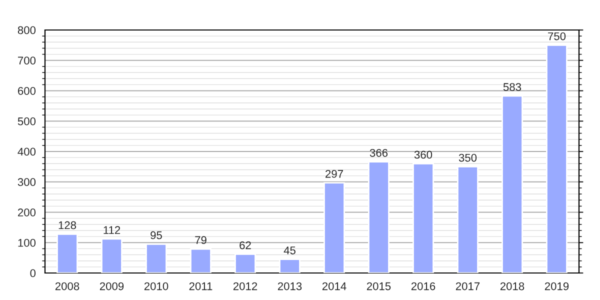 Image resolution: width=600 pixels, height=300 pixels. I want to click on data-label: 79, so click(200, 240).